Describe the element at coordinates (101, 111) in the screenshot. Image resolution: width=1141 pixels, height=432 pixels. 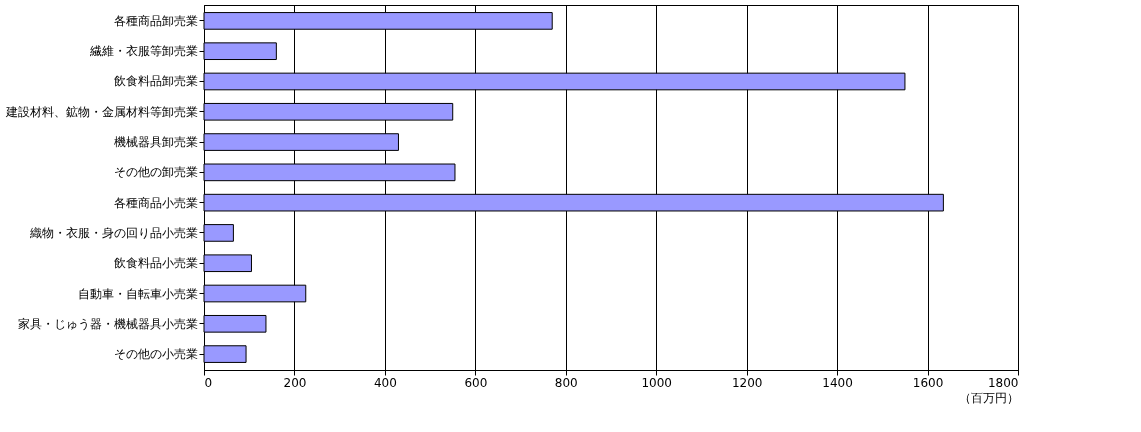
I see `y-tick-label: 建設材料、鉱物・金属材料等卸売業` at that location.